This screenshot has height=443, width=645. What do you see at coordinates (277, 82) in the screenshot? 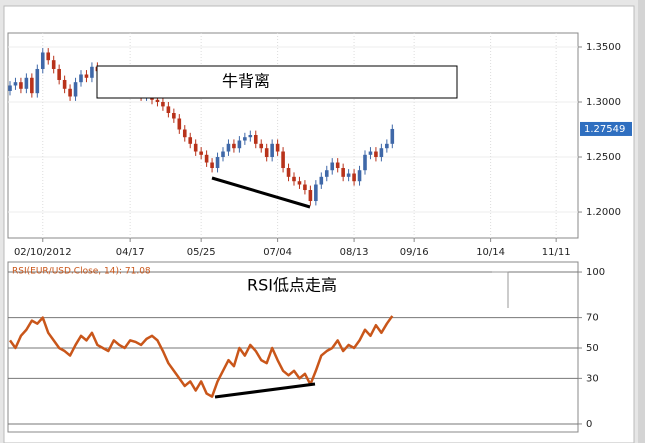
I see `annotation-box` at bounding box center [277, 82].